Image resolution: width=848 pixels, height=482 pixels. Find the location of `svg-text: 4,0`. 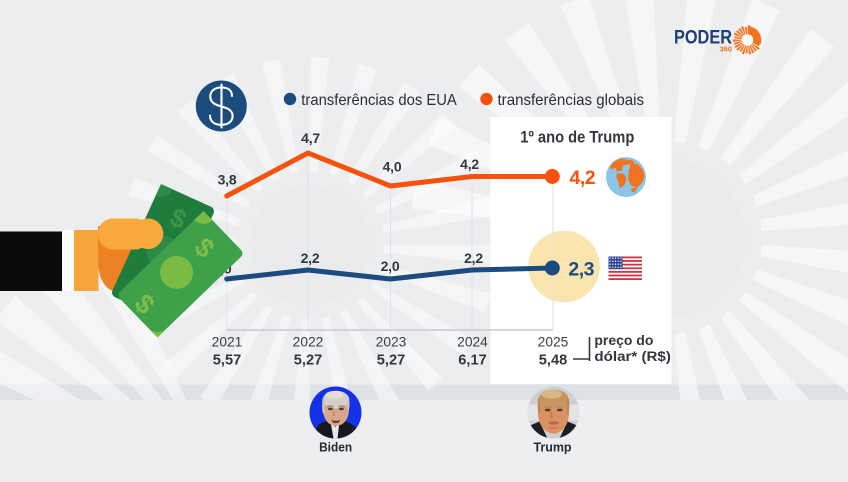

svg-text: 4,0 is located at coordinates (392, 167).